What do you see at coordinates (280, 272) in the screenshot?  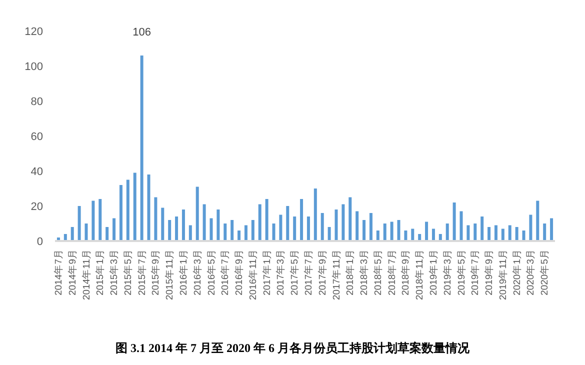 I see `x-tick-label: 2017年3月` at bounding box center [280, 272].